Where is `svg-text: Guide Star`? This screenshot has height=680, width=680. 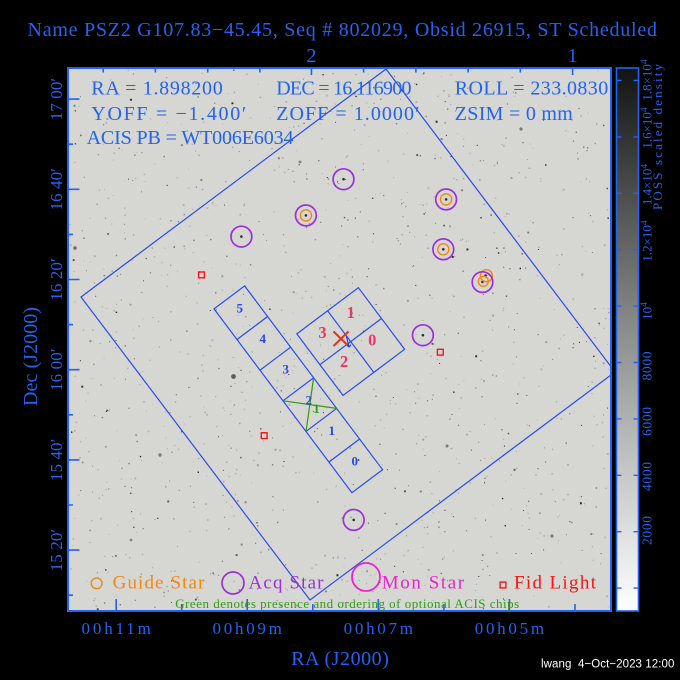
svg-text: Guide Star is located at coordinates (159, 583).